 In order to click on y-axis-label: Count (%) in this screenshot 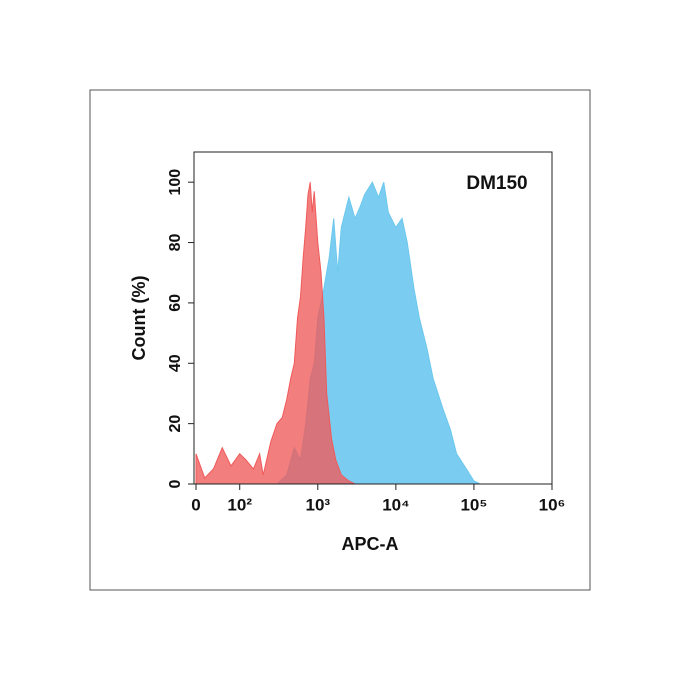, I will do `click(139, 318)`.